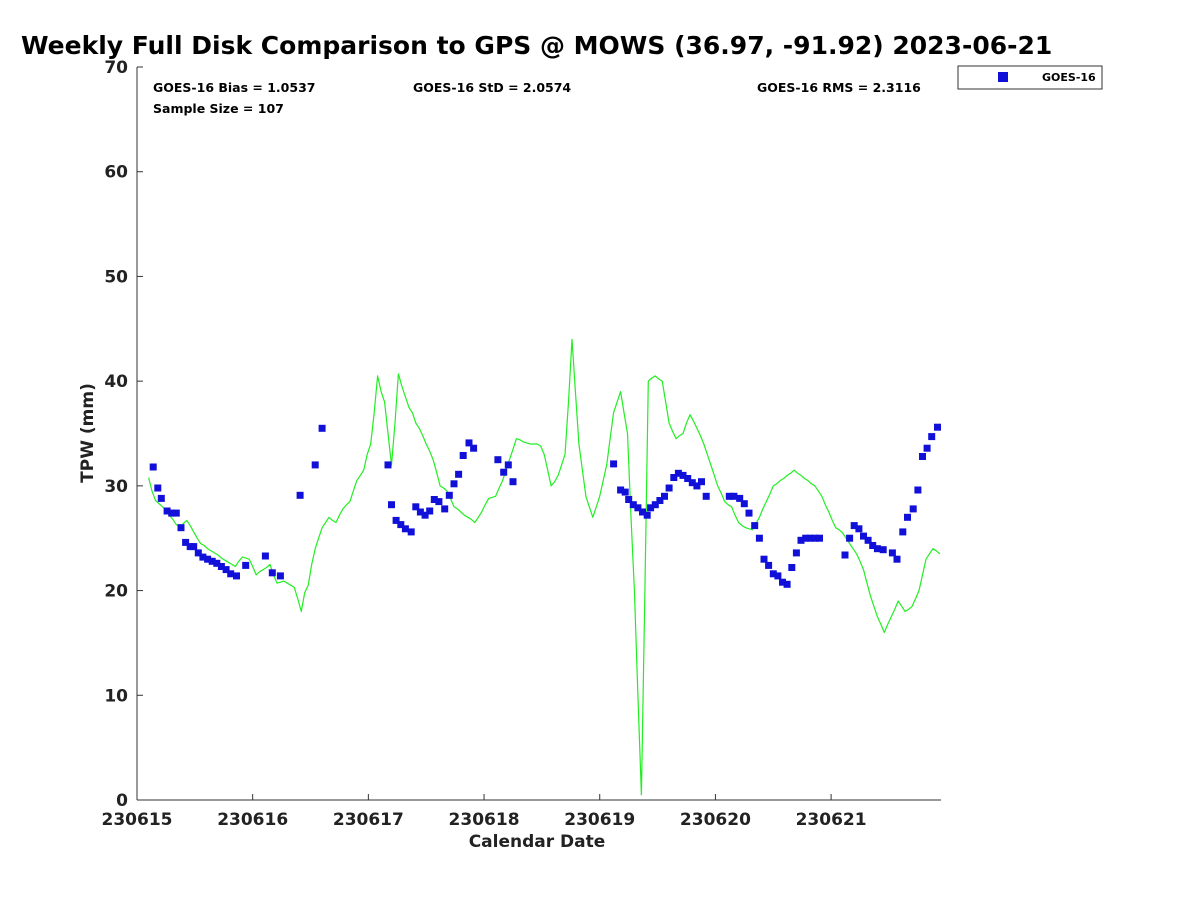  I want to click on legend: GOES-16, so click(1030, 77).